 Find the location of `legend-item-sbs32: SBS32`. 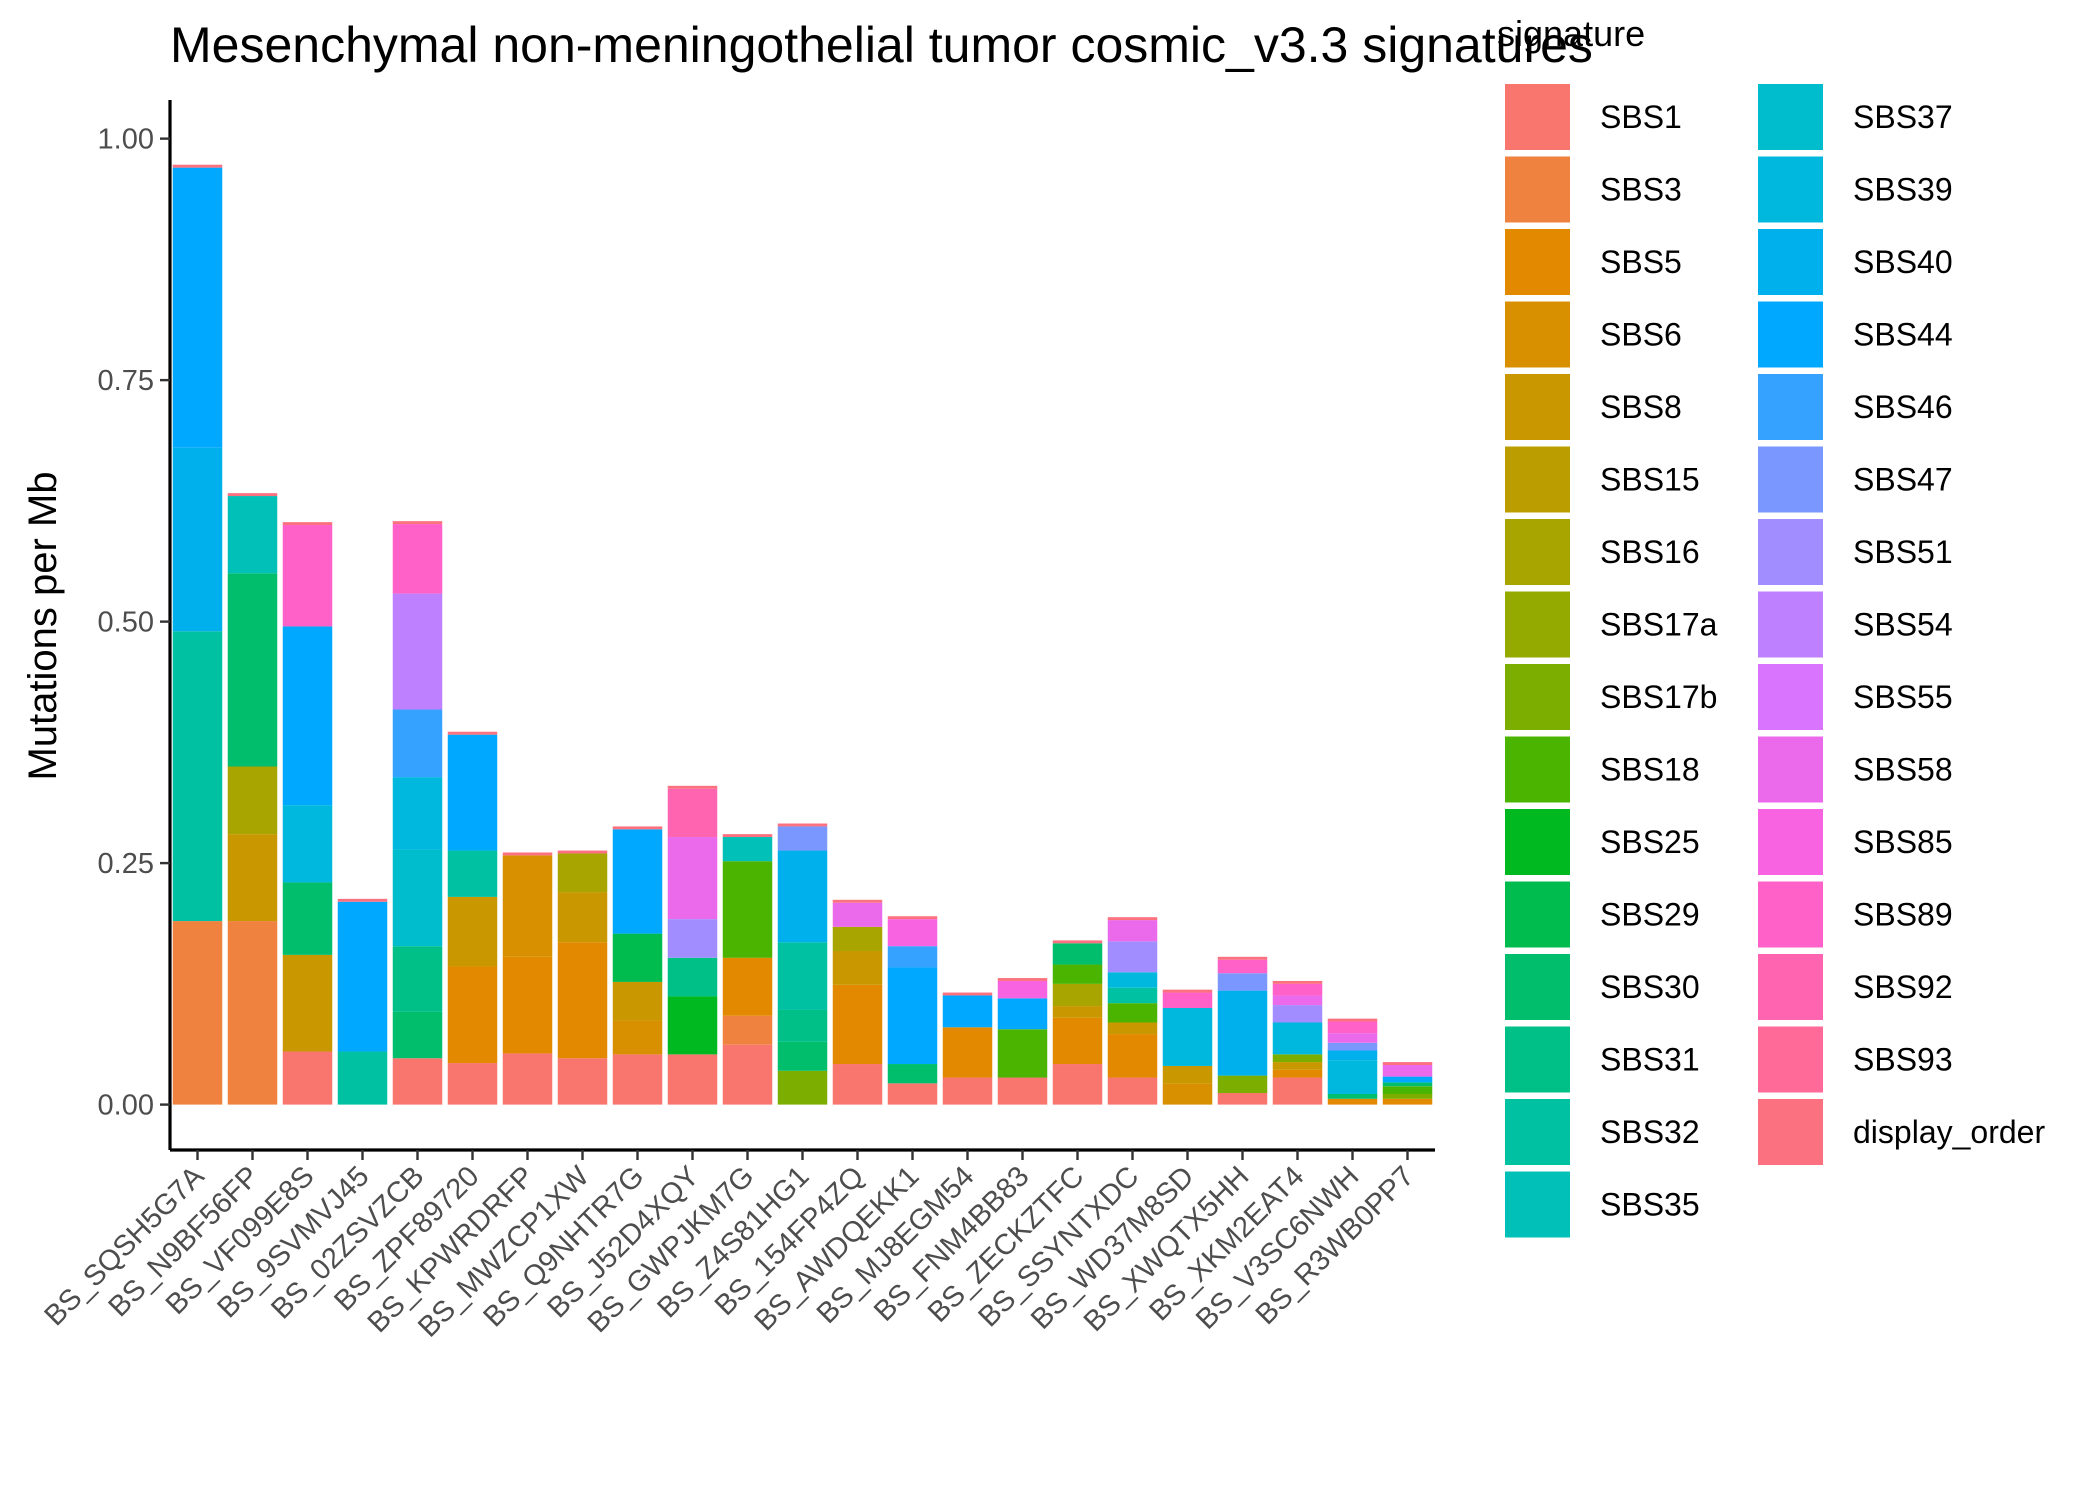

legend-item-sbs32: SBS32 is located at coordinates (1602, 1132).